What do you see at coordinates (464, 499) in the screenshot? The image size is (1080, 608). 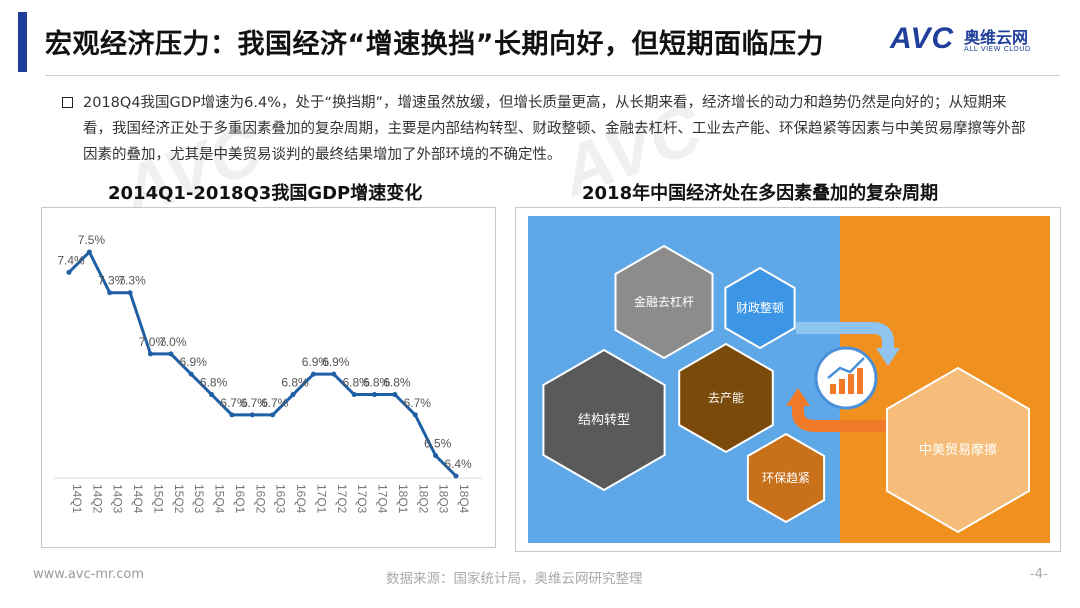 I see `x-tick-label: 18Q4` at bounding box center [464, 499].